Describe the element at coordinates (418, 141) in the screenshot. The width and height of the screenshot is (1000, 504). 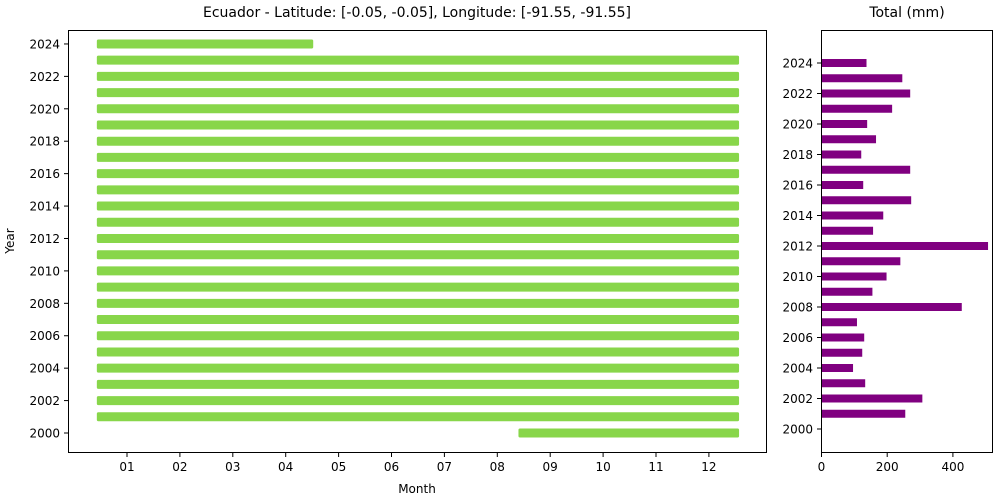
I see `timeline-bar-2018` at that location.